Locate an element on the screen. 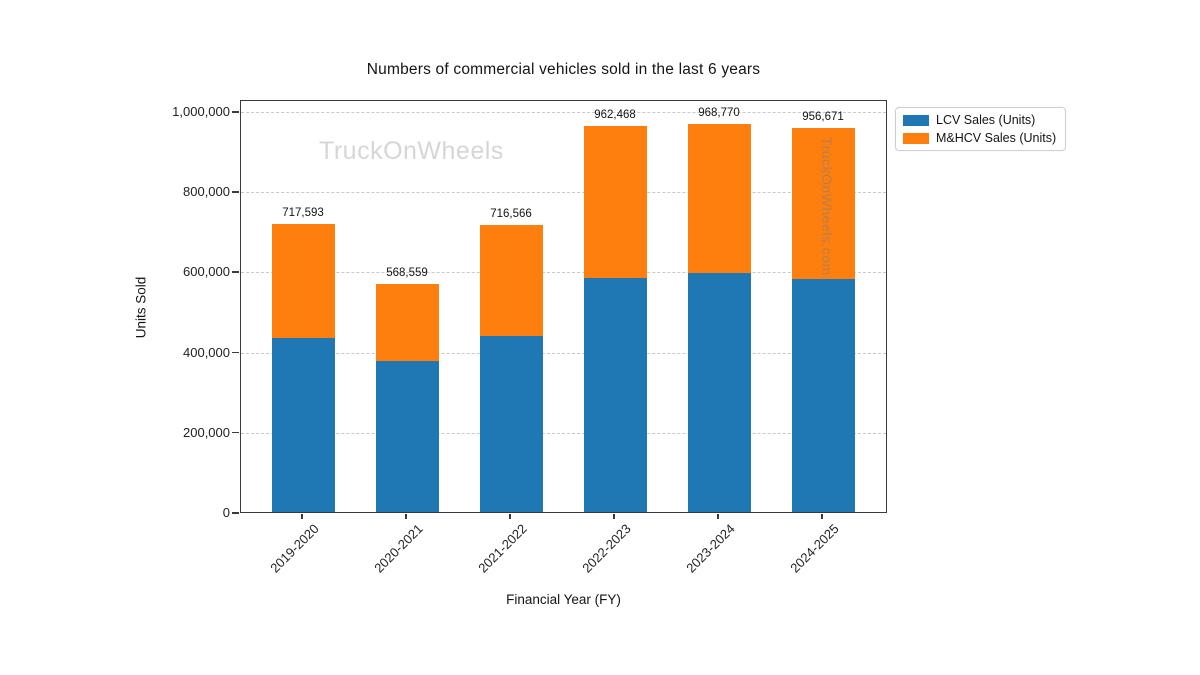 This screenshot has height=675, width=1200. bar-total-label: 962,468 is located at coordinates (615, 115).